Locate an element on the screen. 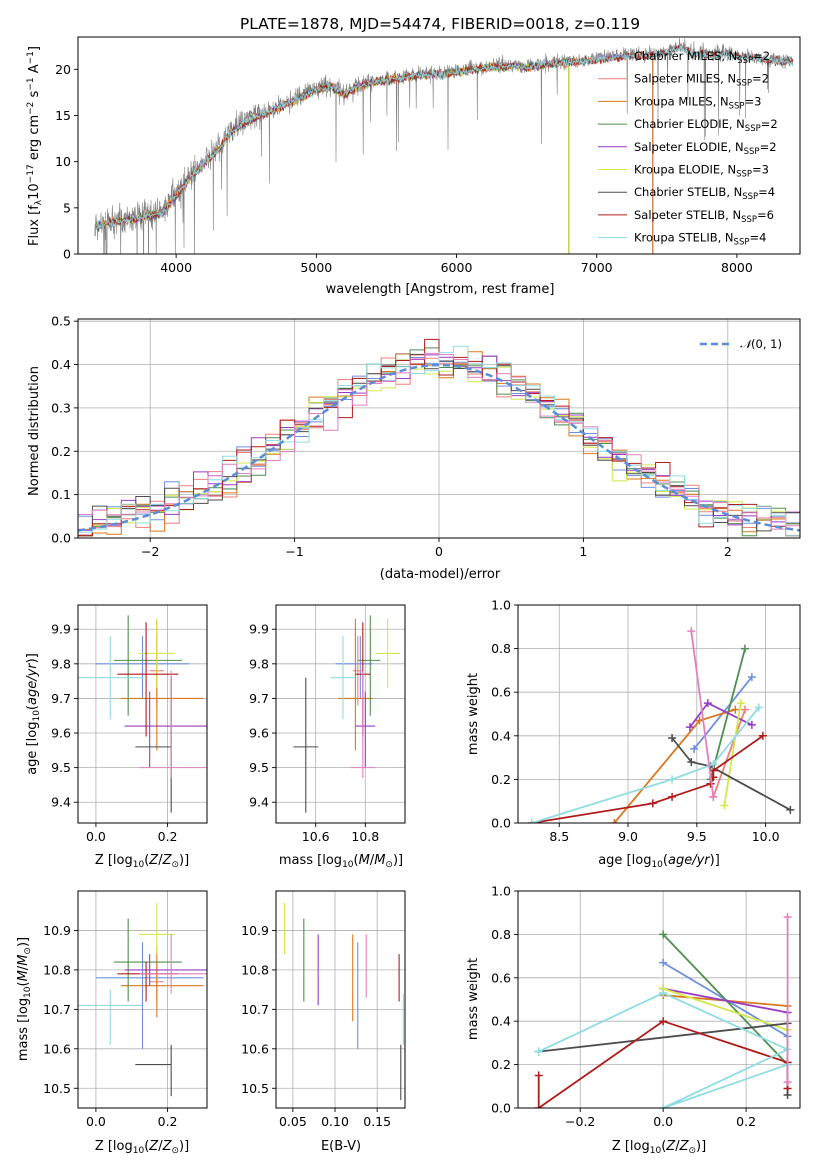  legend-entry: 𝒩(0, 1) is located at coordinates (761, 344).